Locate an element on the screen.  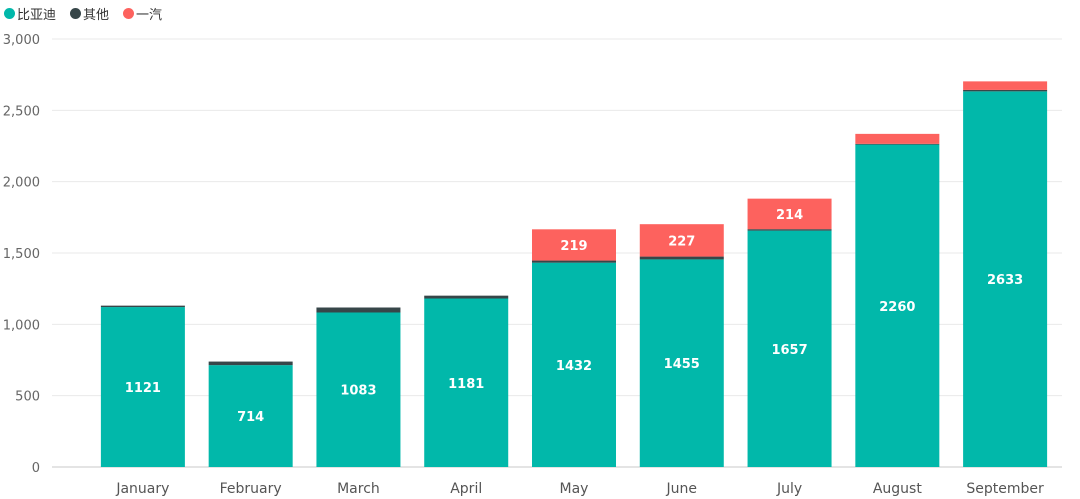
data-label-march-series-0: 1083 is located at coordinates (358, 391).